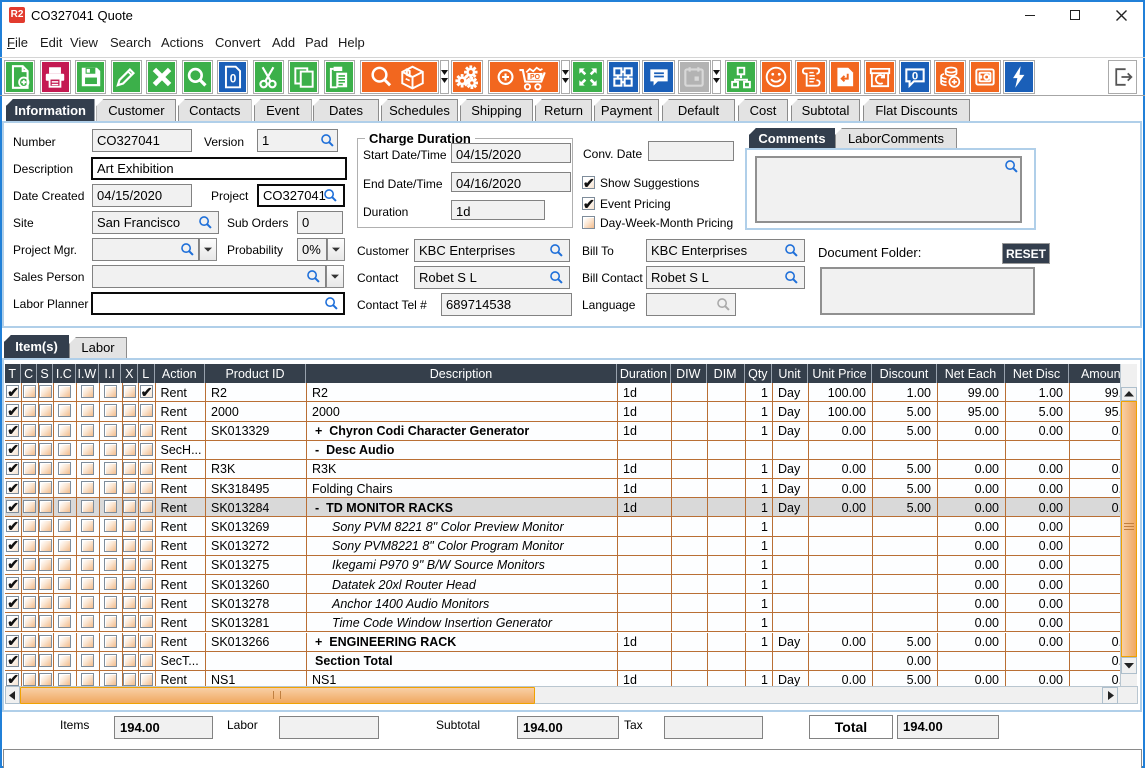 Image resolution: width=1145 pixels, height=768 pixels. I want to click on svg-text: PO, so click(535, 77).